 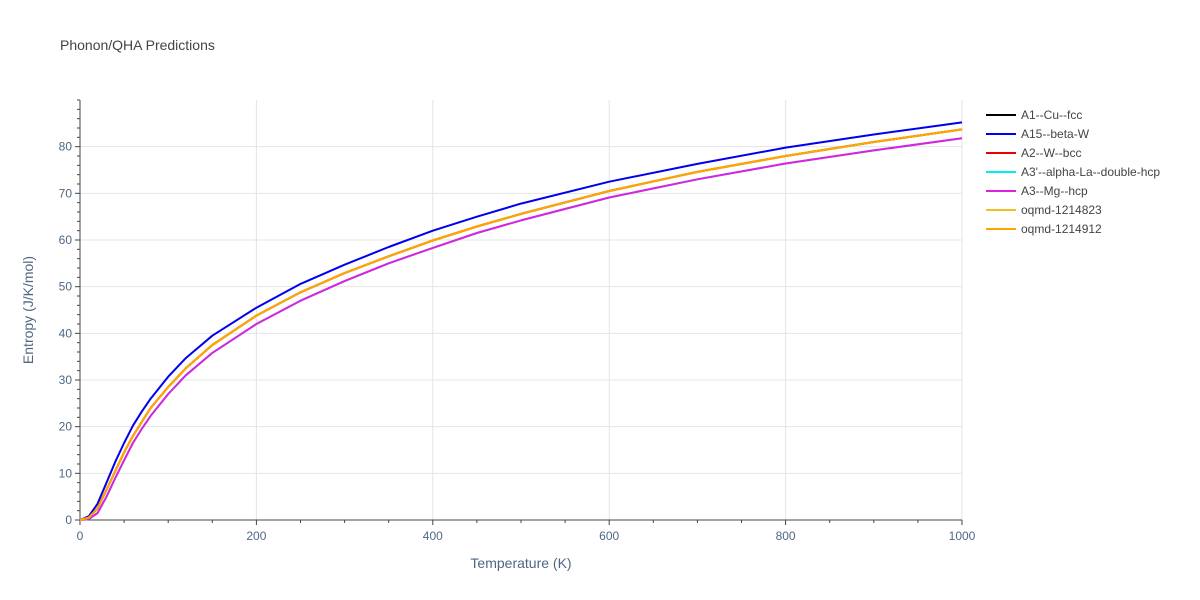 I want to click on y-tick-label: 80, so click(x=66, y=147).